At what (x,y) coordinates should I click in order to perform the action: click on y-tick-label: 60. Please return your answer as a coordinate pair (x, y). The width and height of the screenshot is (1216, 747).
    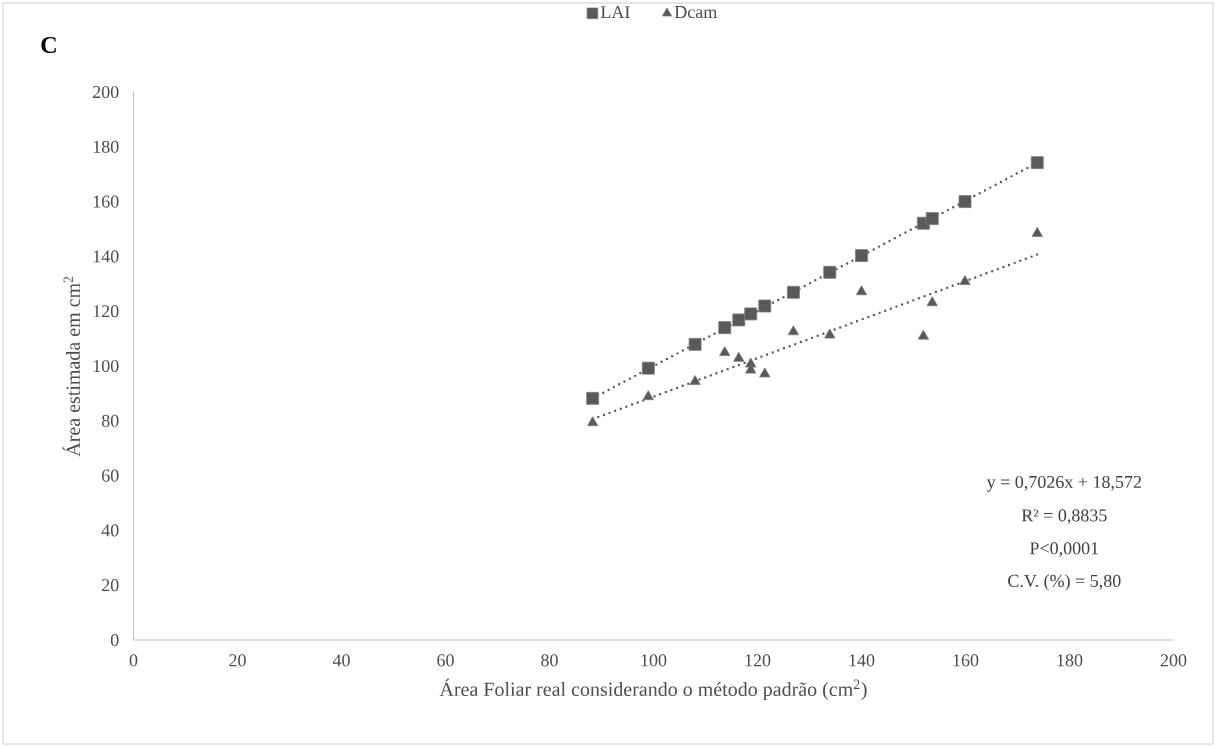
    Looking at the image, I should click on (110, 475).